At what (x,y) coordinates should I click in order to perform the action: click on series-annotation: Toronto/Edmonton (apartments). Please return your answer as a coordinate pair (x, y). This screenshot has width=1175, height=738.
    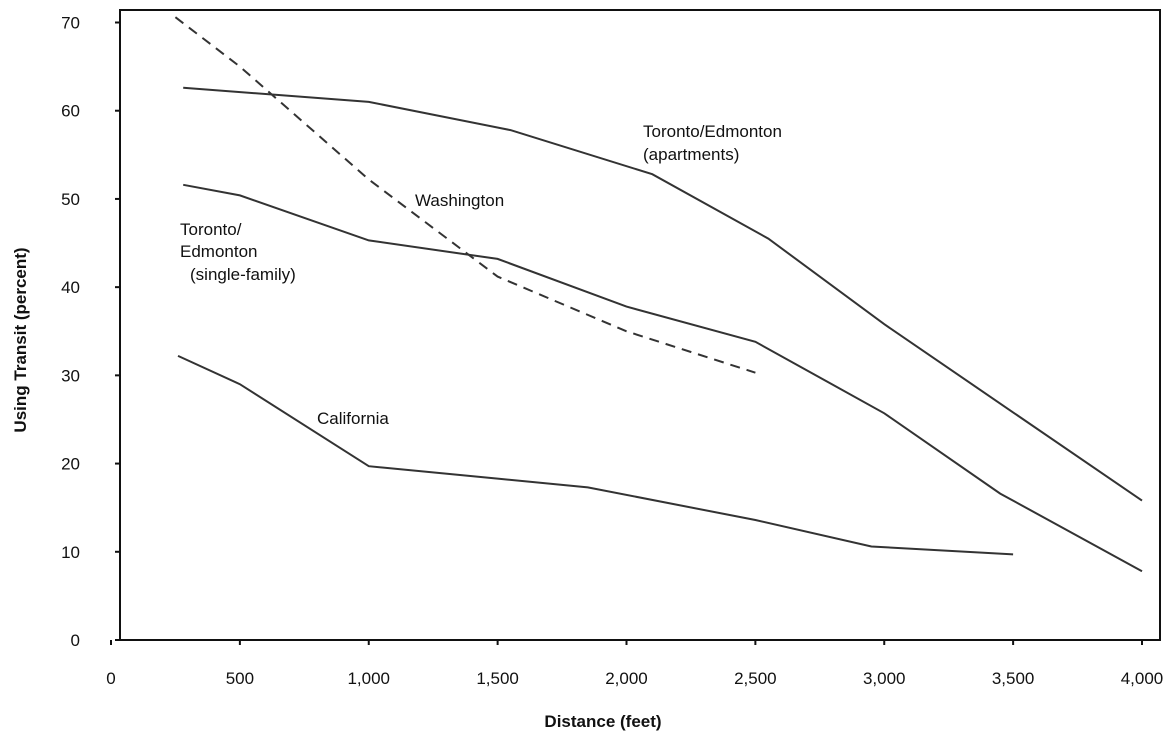
    Looking at the image, I should click on (712, 143).